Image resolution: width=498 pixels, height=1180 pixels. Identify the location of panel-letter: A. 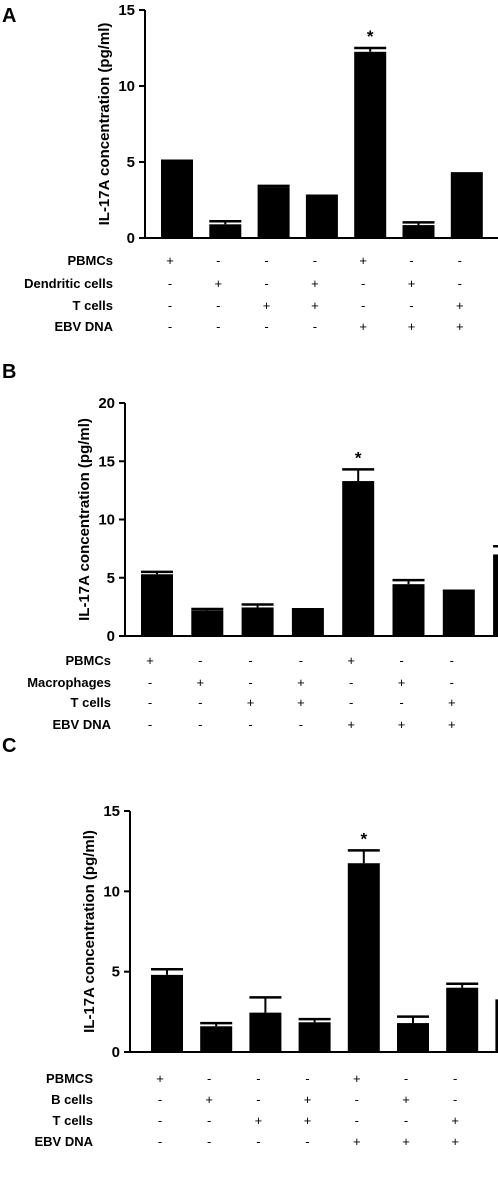
(9, 16).